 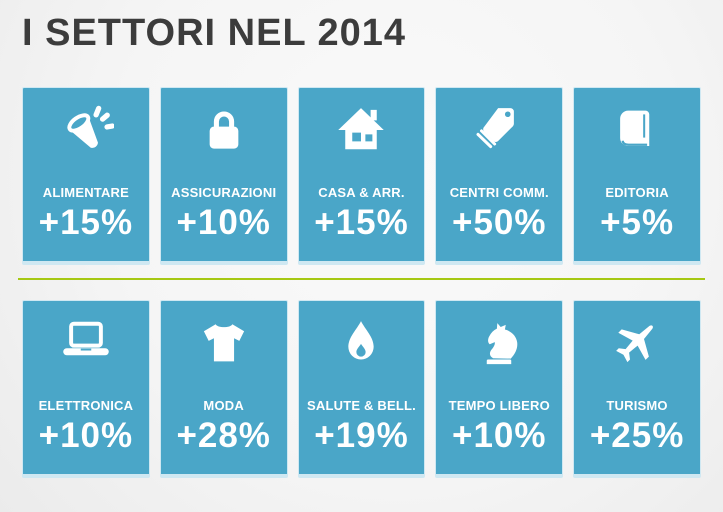 What do you see at coordinates (86, 389) in the screenshot?
I see `sector-card-elettronica: ELETTRONICA +10%` at bounding box center [86, 389].